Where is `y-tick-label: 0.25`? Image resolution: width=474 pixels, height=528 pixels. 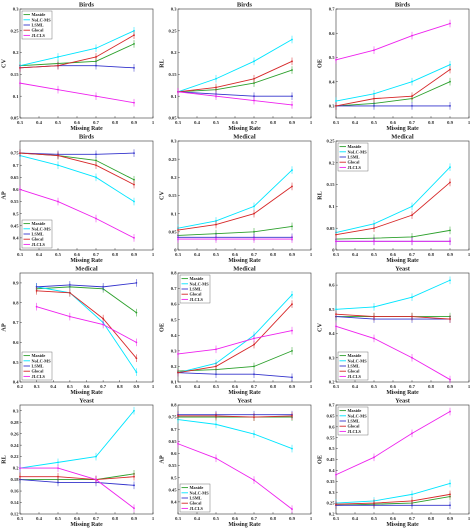 y-tick-label: 0.25 is located at coordinates (14, 30).